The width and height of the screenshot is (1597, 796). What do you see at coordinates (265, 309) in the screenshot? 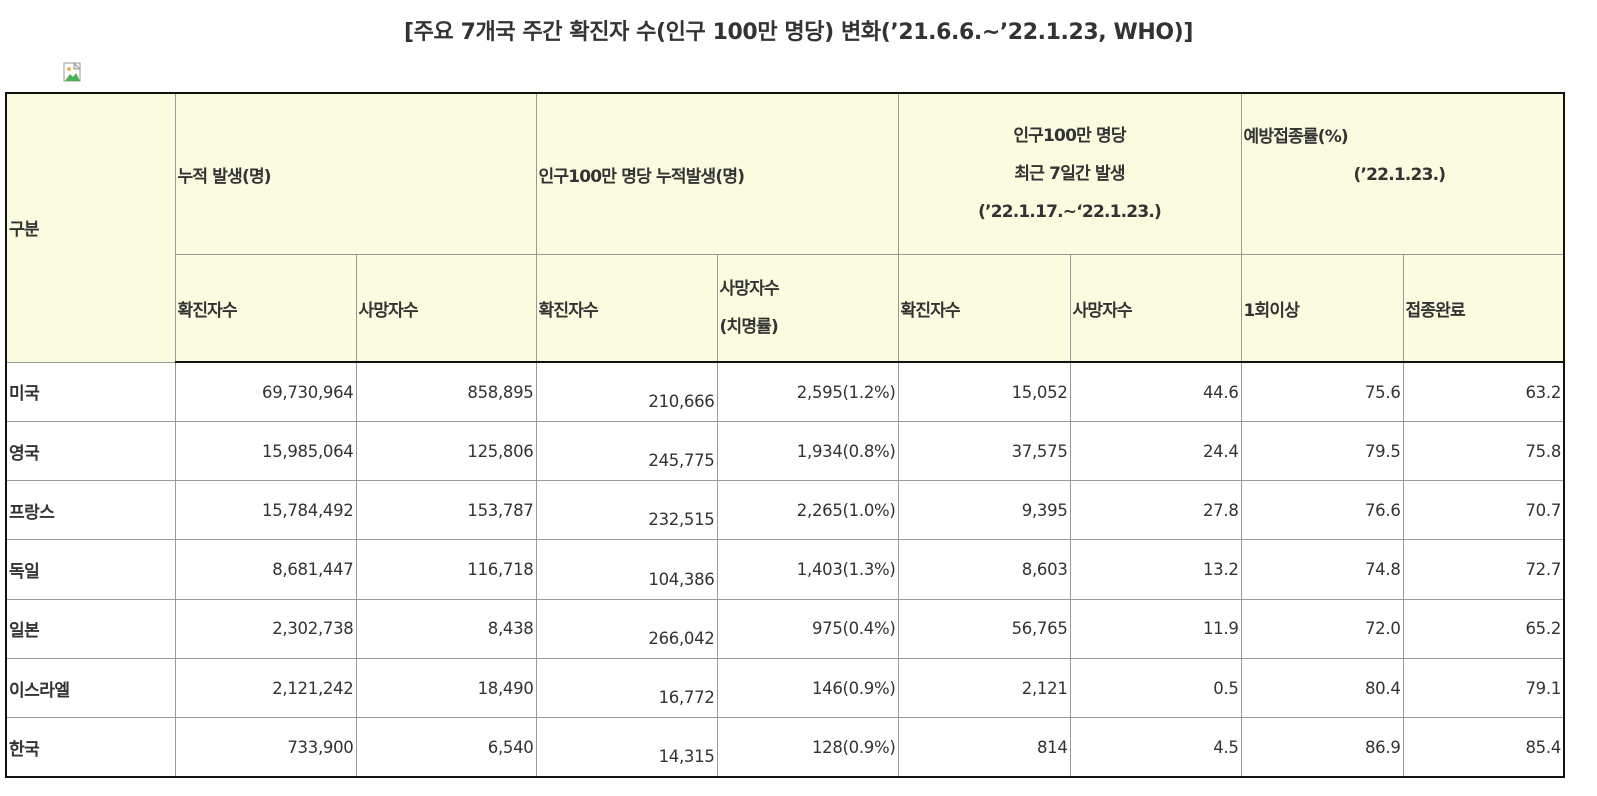
I see `header-cum-cases: 확진자수` at bounding box center [265, 309].